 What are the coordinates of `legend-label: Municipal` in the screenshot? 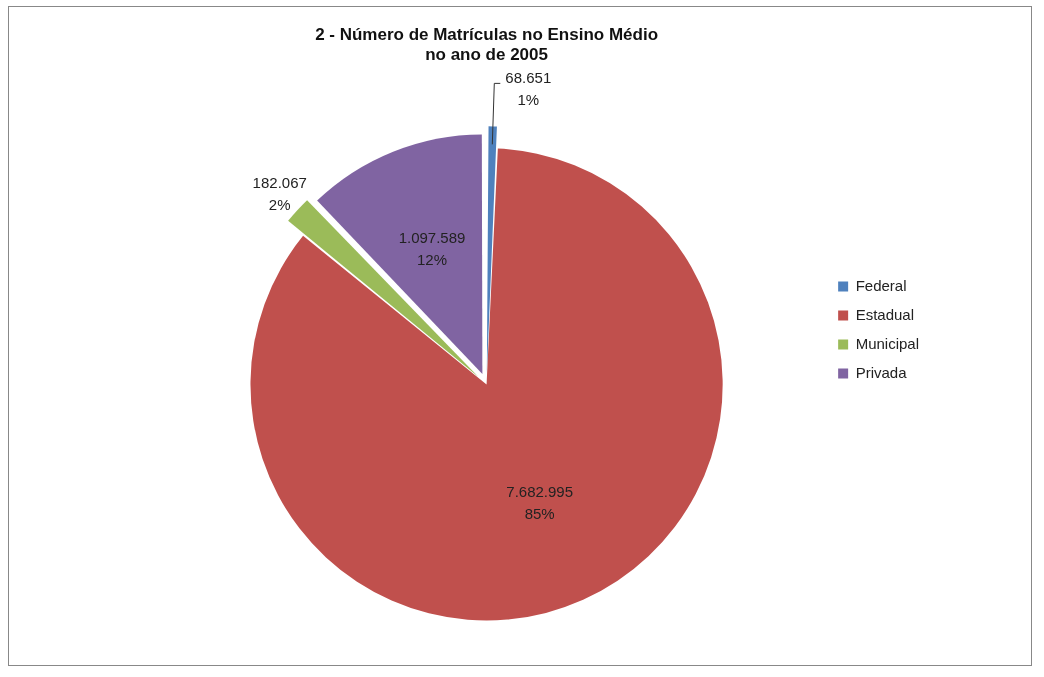 It's located at (887, 343).